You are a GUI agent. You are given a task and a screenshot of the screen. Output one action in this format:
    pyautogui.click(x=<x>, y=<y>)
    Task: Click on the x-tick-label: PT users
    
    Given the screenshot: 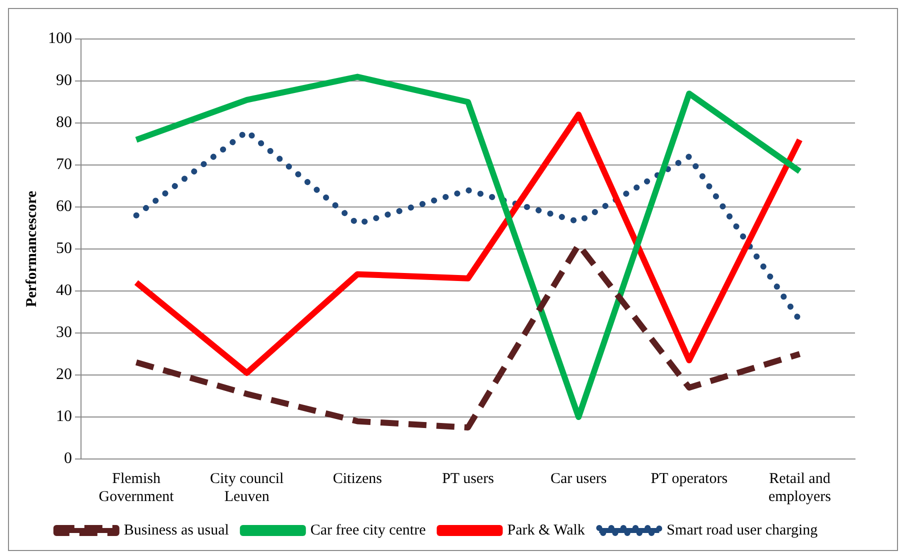 What is the action you would take?
    pyautogui.click(x=468, y=478)
    